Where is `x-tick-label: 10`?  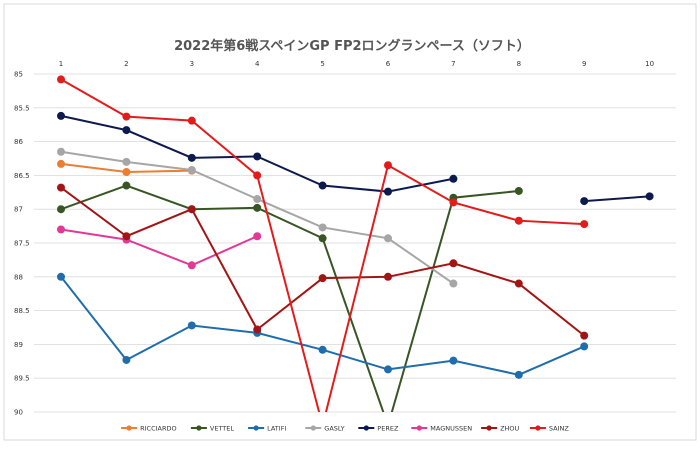
x-tick-label: 10 is located at coordinates (649, 64).